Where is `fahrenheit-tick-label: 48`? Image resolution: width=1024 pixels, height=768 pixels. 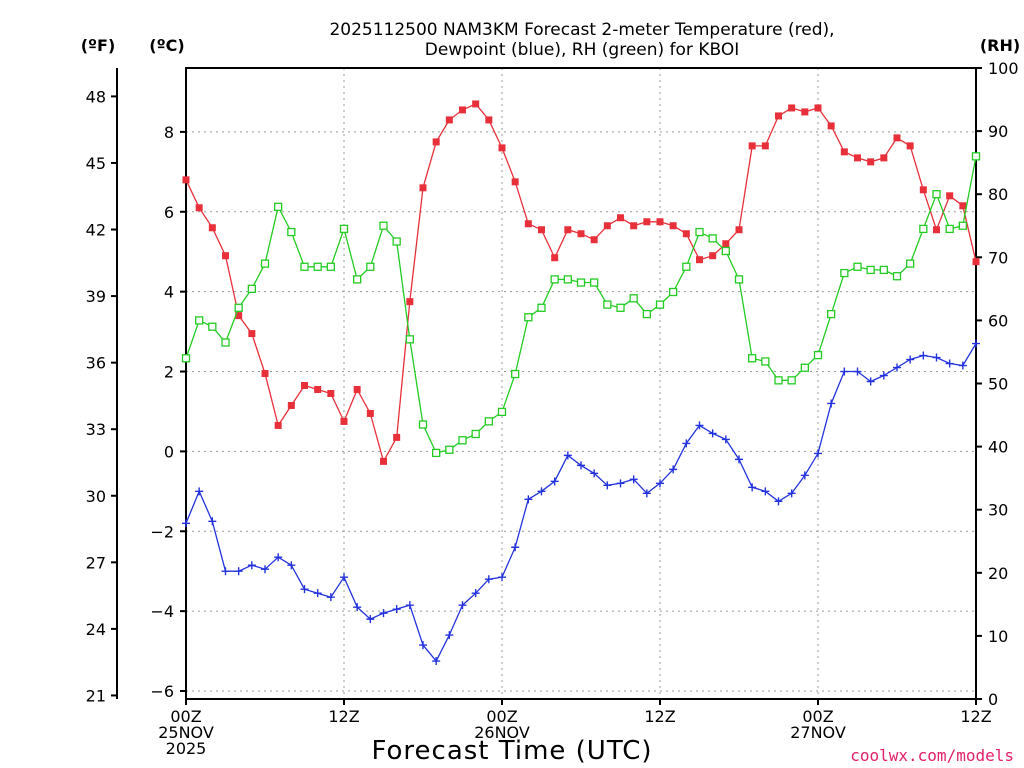 fahrenheit-tick-label: 48 is located at coordinates (96, 96).